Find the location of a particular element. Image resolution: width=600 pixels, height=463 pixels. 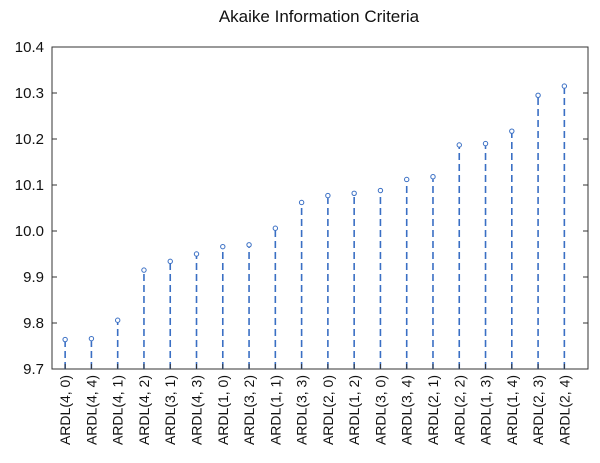

x-category-label: ARDL(4, 1) is located at coordinates (118, 410).